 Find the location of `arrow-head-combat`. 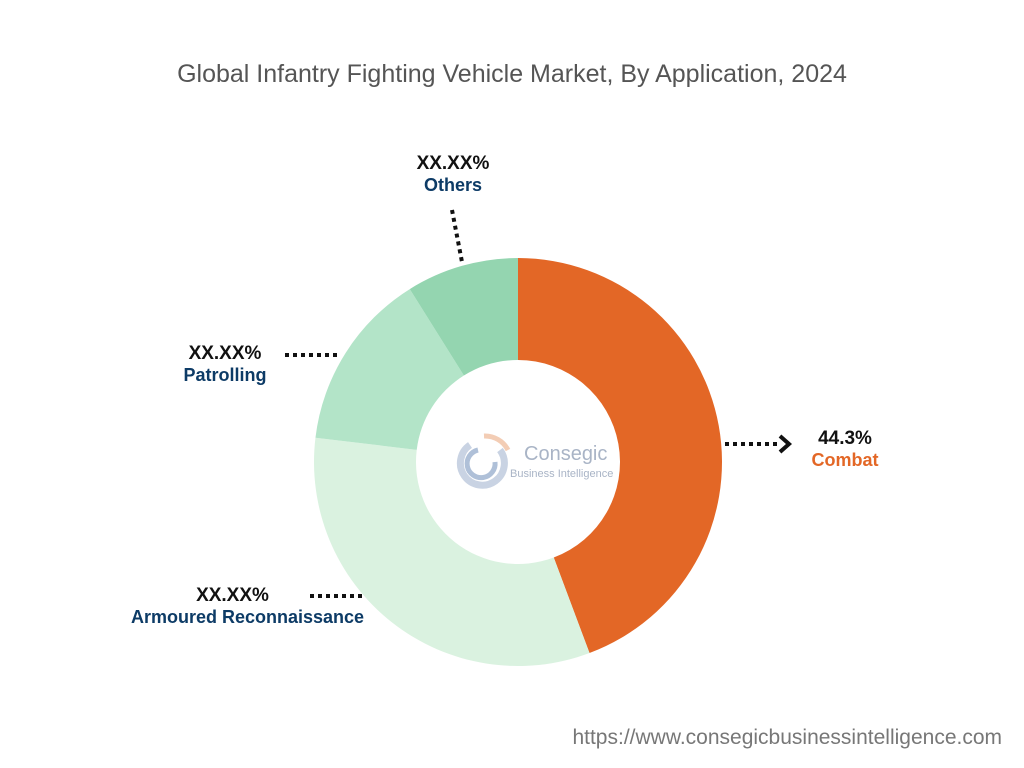

arrow-head-combat is located at coordinates (785, 444).